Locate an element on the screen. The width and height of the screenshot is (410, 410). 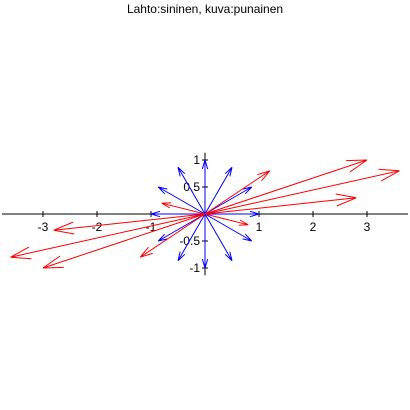
blue-vector-series is located at coordinates (205, 214).